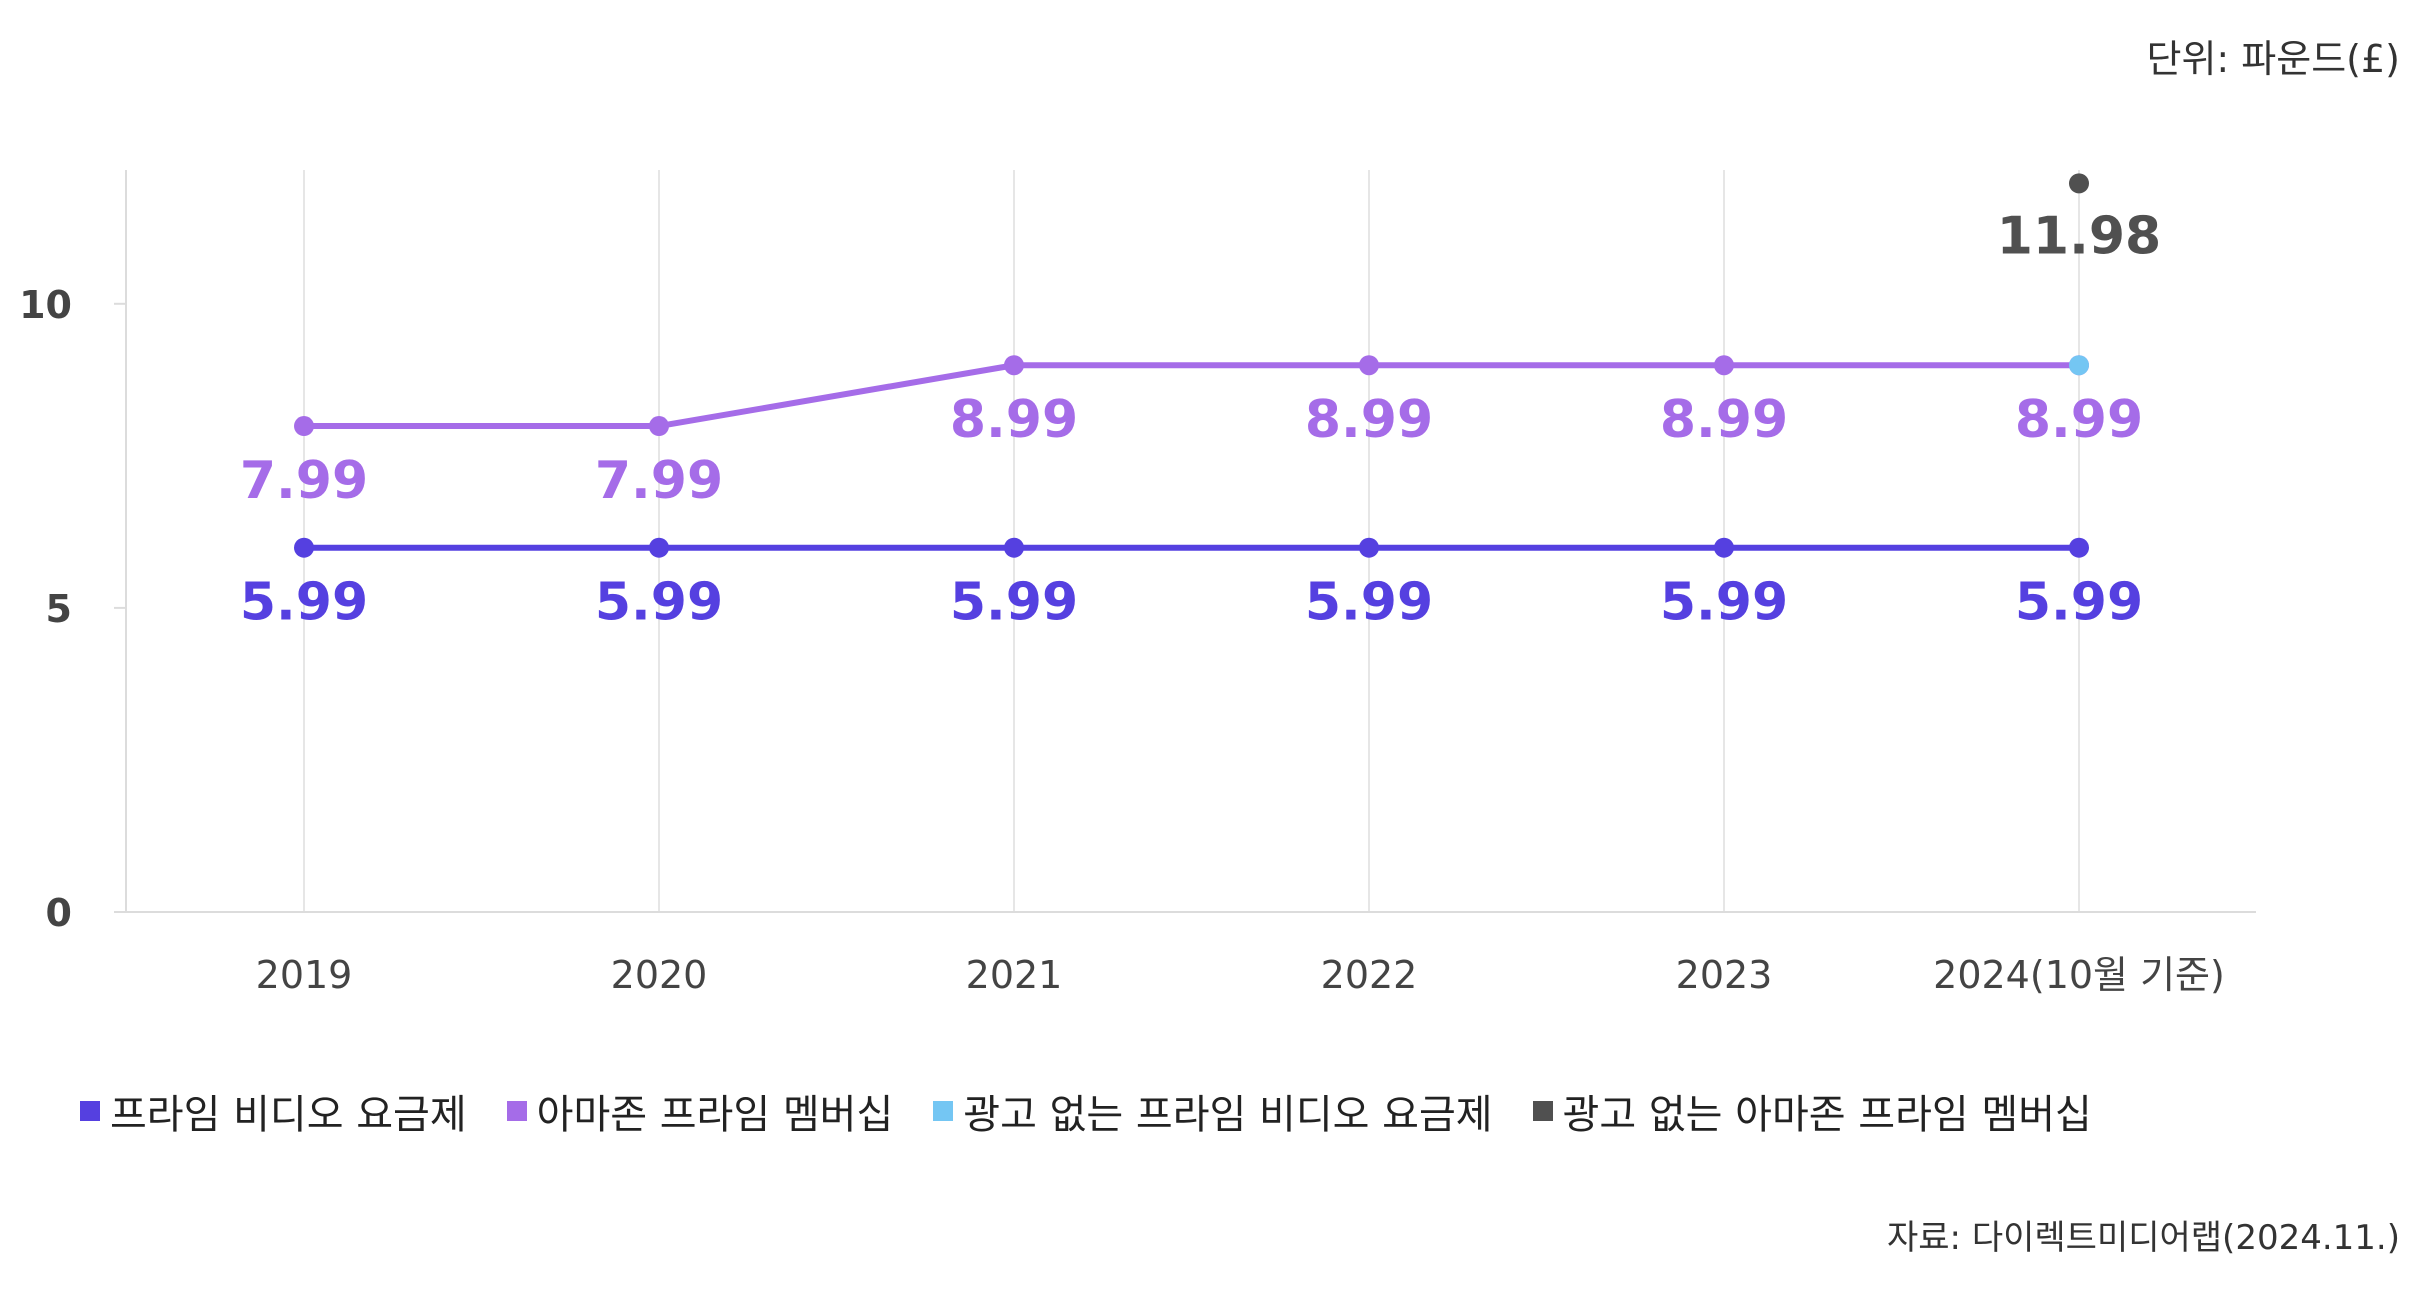  I want to click on legend-label-amazon-prime: 아마존 프라임 멤버십, so click(715, 1115).